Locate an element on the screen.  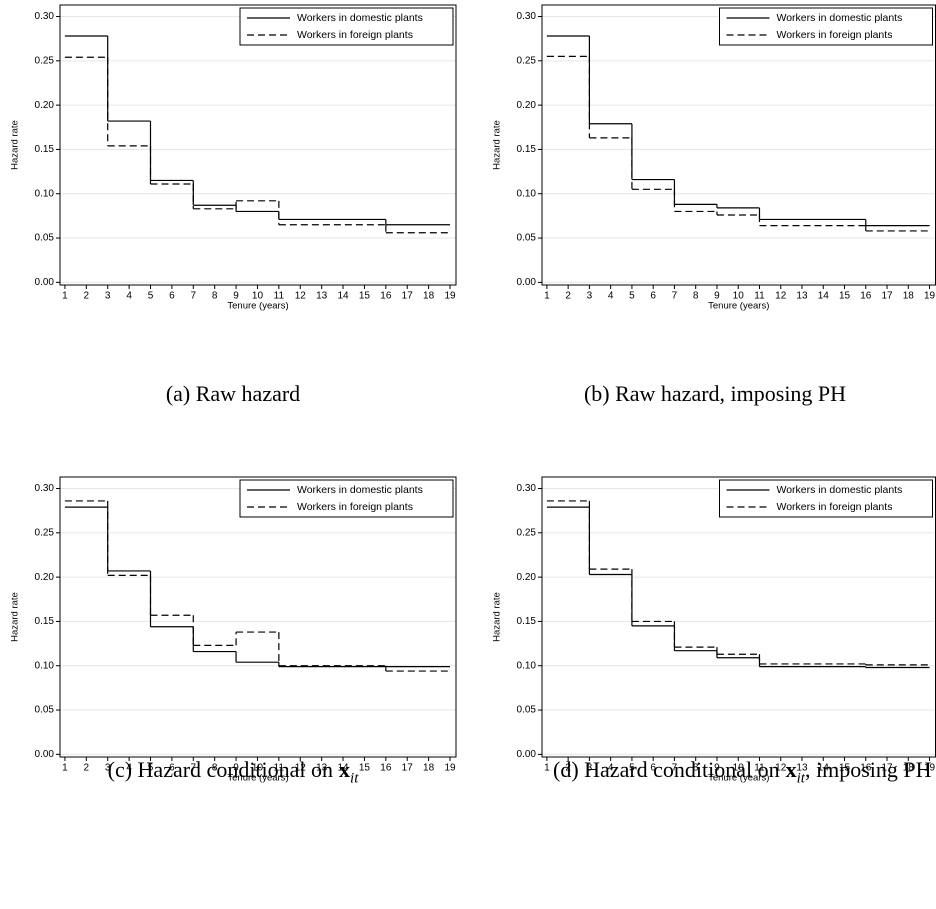
x-tick-label: 10 is located at coordinates (258, 296).